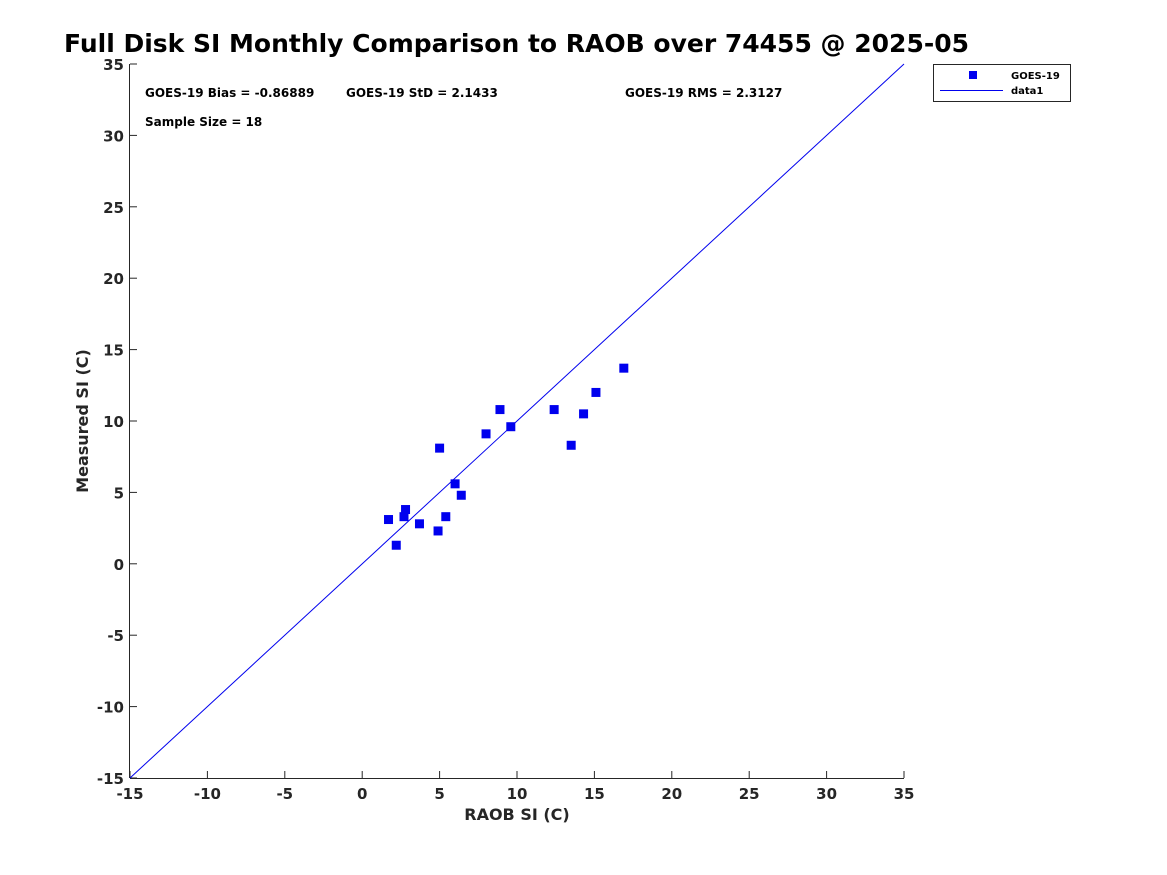 Image resolution: width=1167 pixels, height=875 pixels. I want to click on y-tick-label: 35, so click(113, 65).